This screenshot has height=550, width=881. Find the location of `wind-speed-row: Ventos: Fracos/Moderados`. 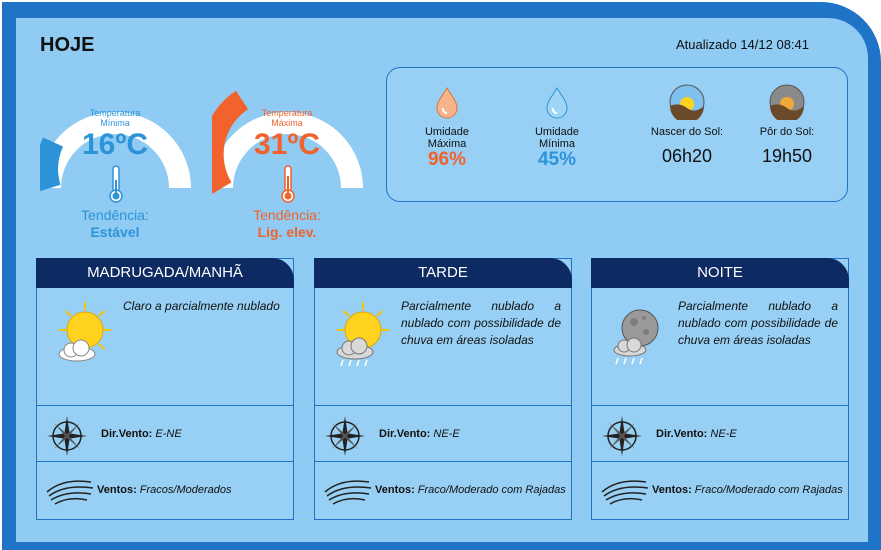

wind-speed-row: Ventos: Fracos/Moderados is located at coordinates (165, 490).